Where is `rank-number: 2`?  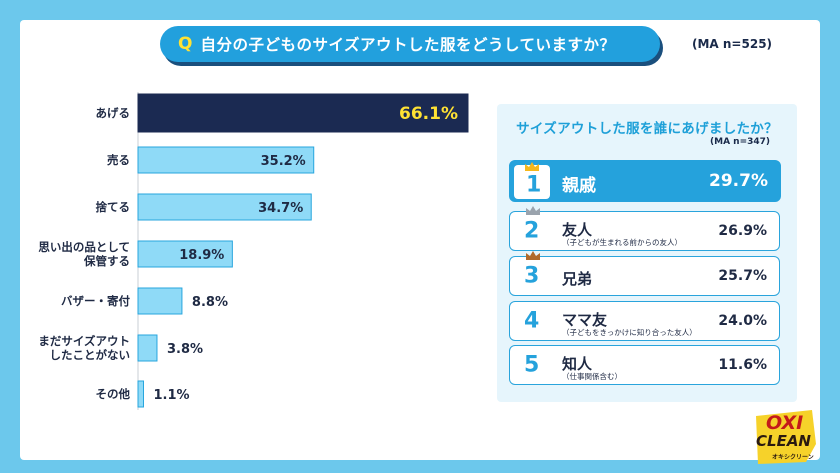
rank-number: 2 is located at coordinates (532, 231).